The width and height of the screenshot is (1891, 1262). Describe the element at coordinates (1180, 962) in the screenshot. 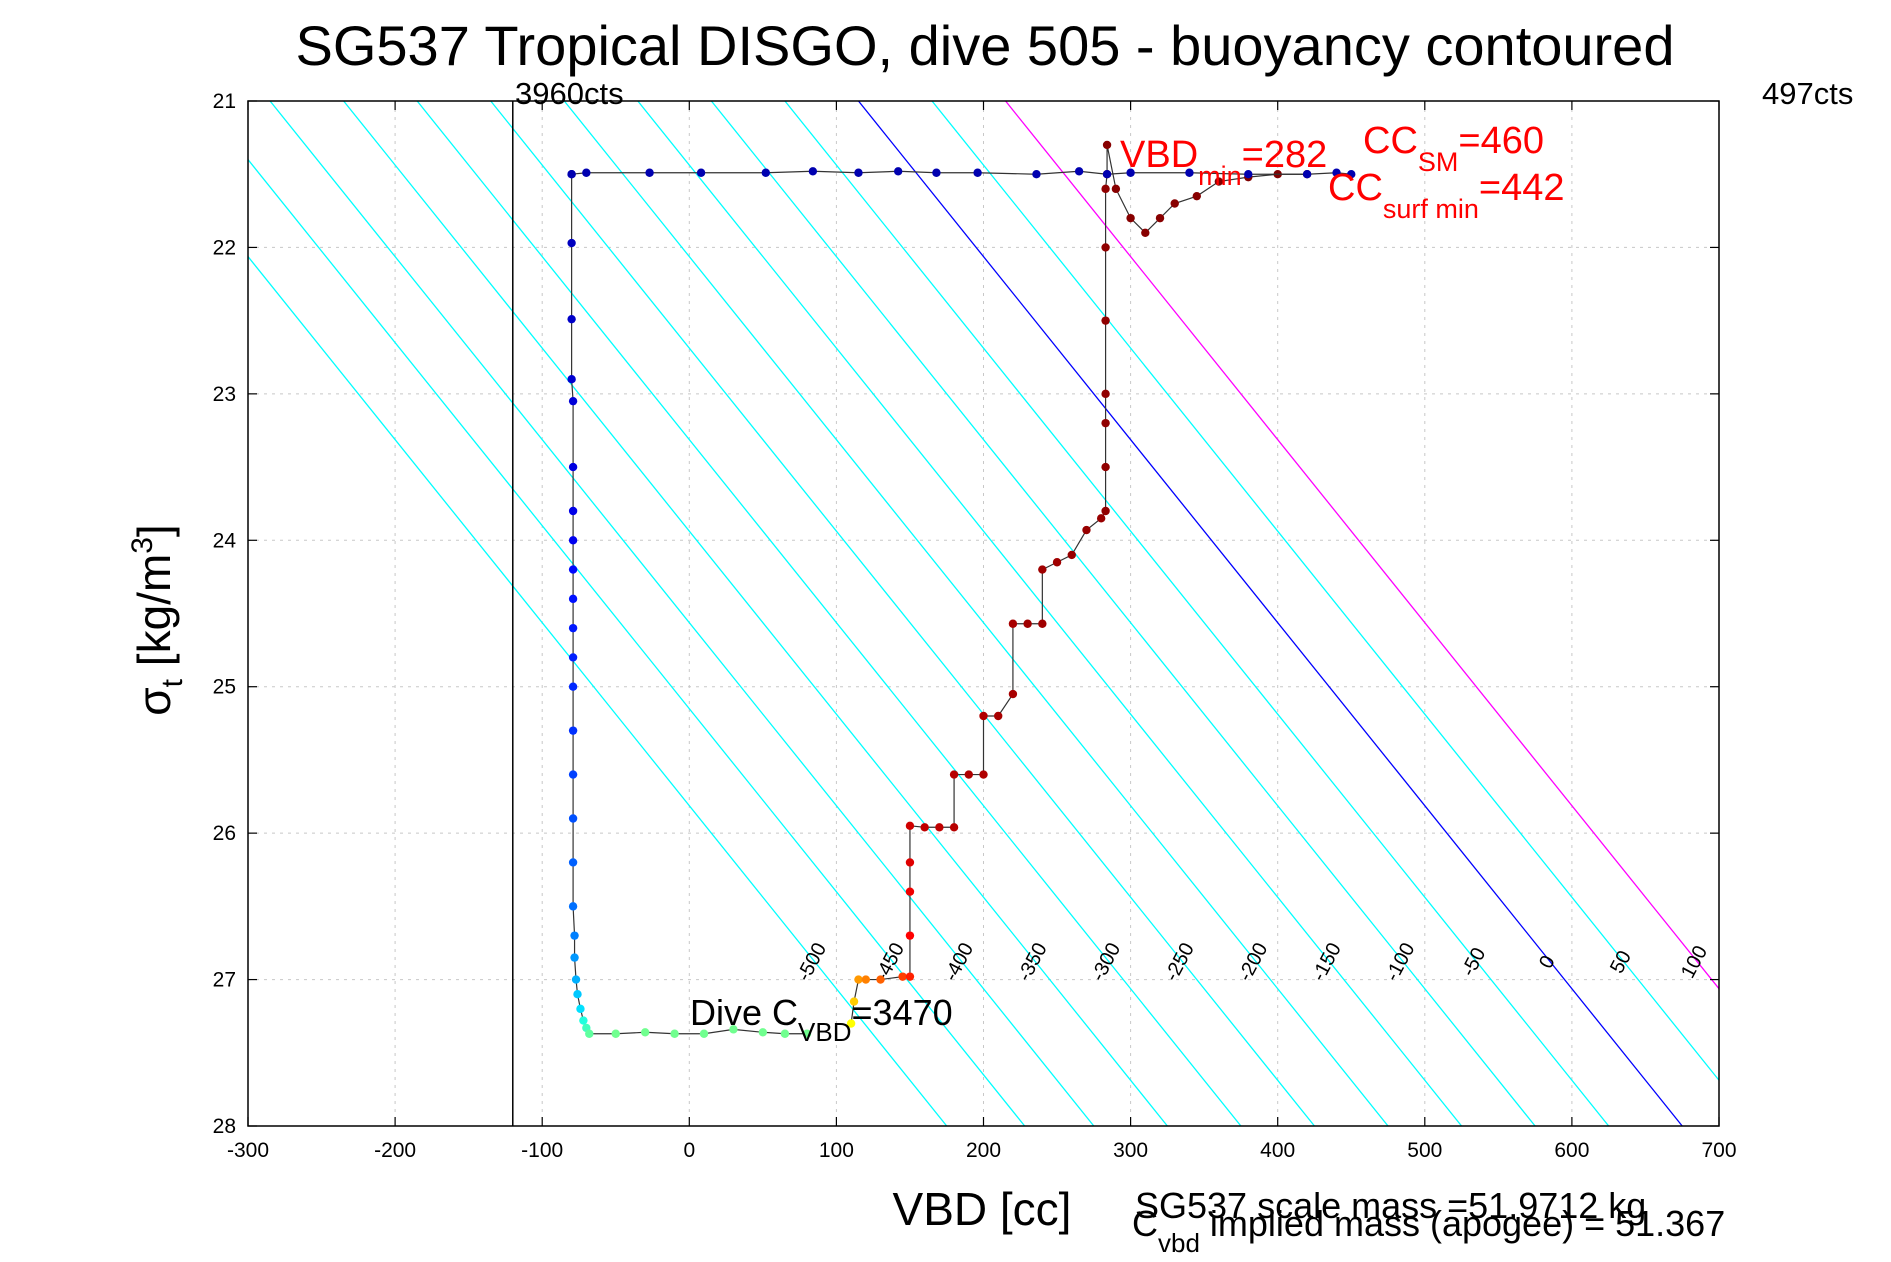

I see `contour-label: -250` at that location.